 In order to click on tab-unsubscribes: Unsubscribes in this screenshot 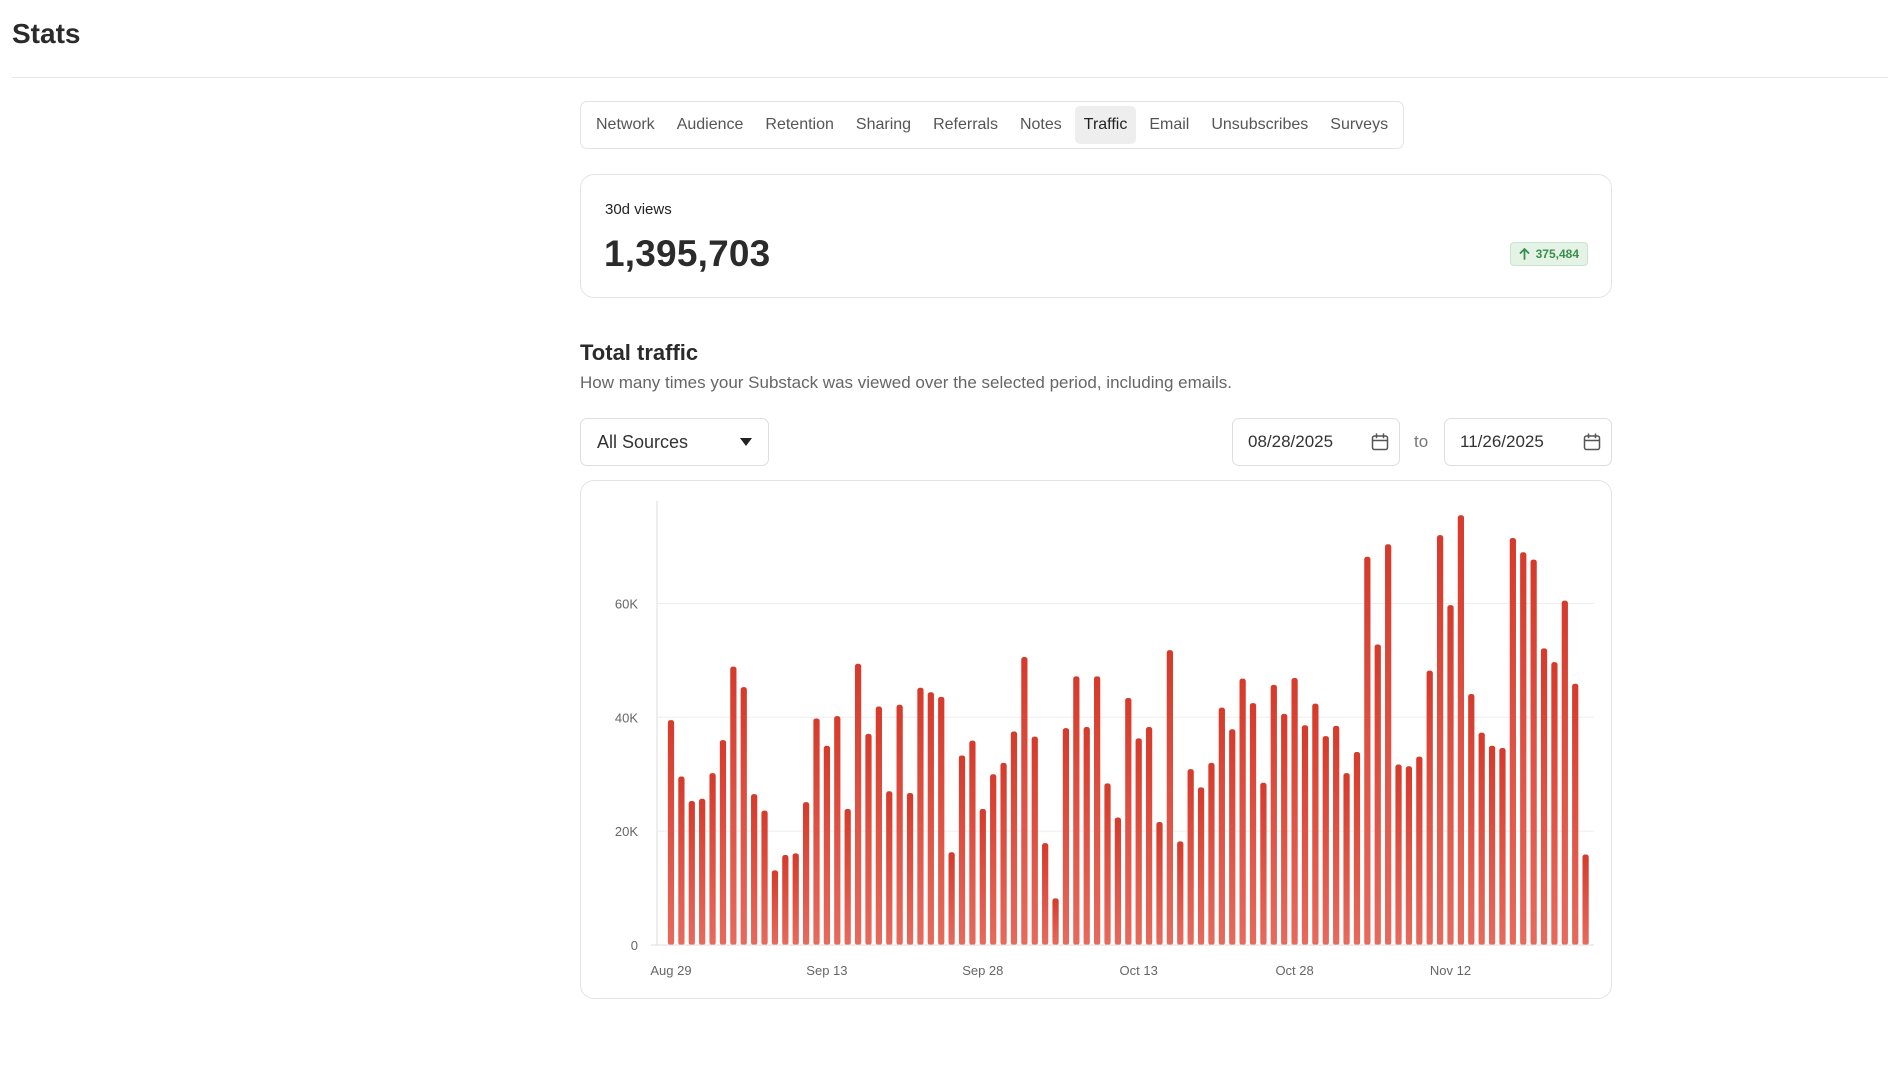, I will do `click(1260, 124)`.